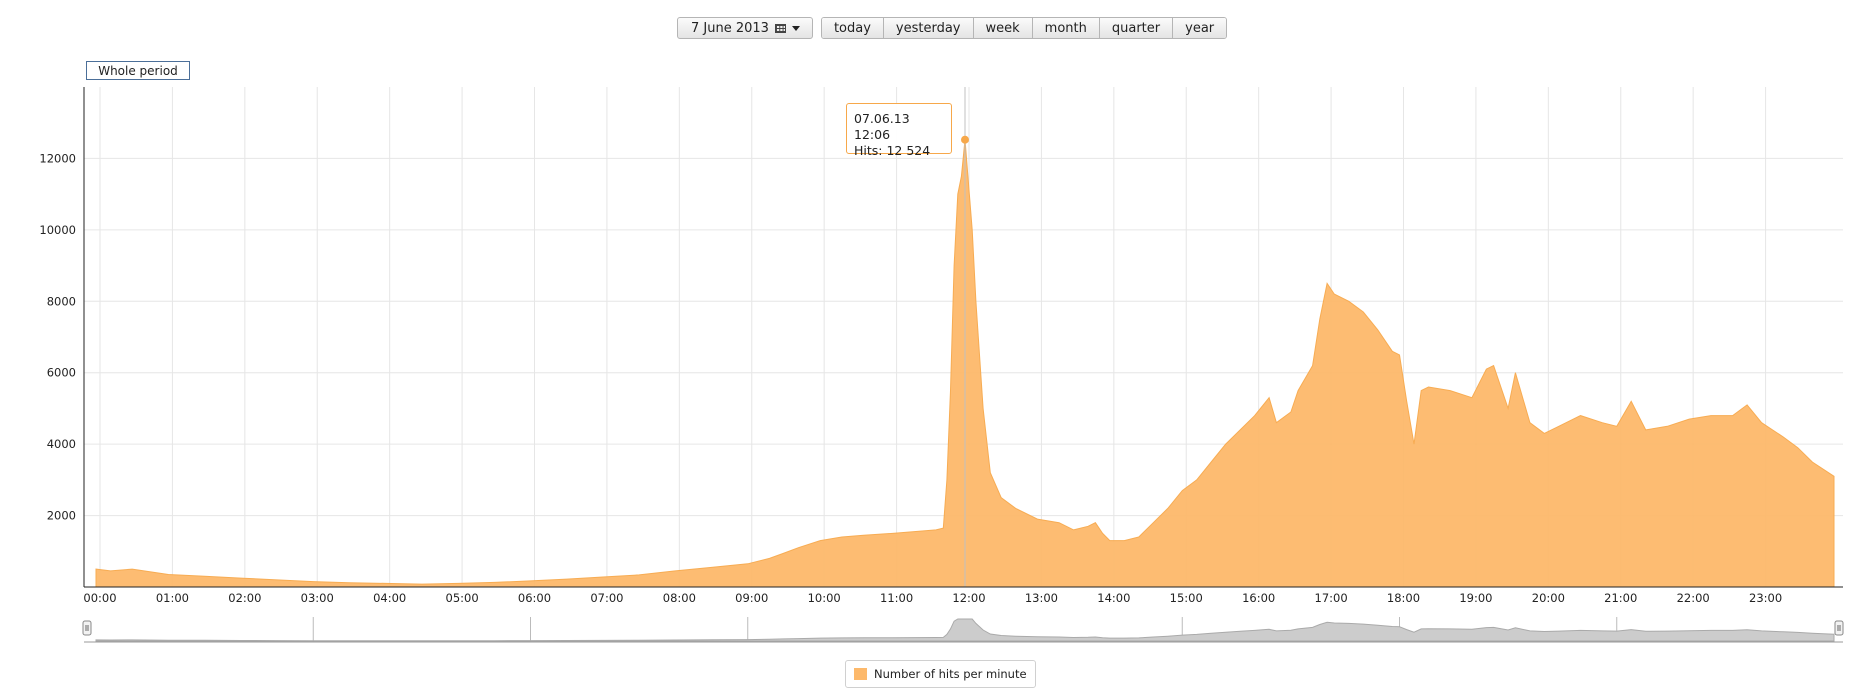 The height and width of the screenshot is (694, 1852). What do you see at coordinates (928, 28) in the screenshot?
I see `period-yesterday-button: yesterday` at bounding box center [928, 28].